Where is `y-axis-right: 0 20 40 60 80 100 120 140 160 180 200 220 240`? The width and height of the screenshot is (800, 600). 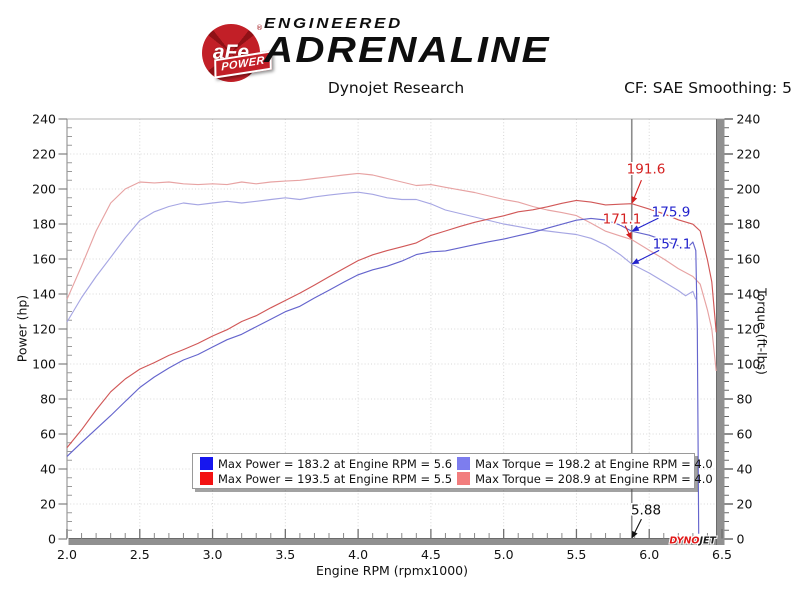 y-axis-right: 0 20 40 60 80 100 120 140 160 180 200 220 240 is located at coordinates (742, 328).